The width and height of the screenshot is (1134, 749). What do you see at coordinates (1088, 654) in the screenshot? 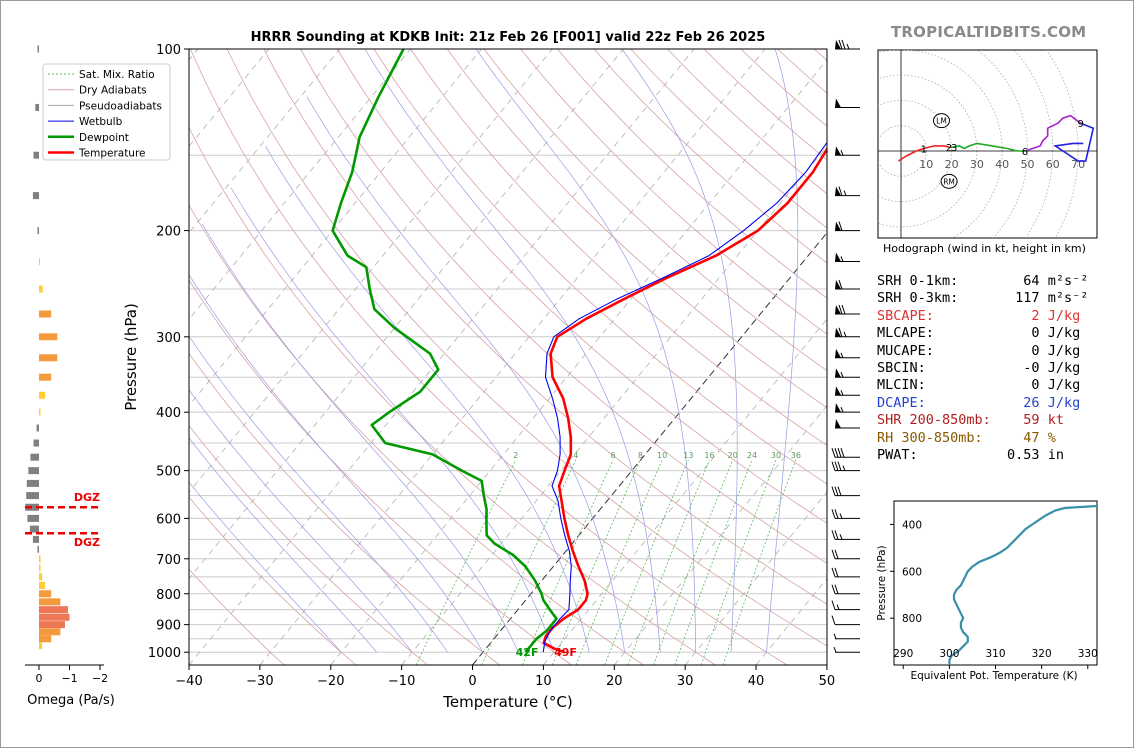
I see `theta-e-xtick-label: 330` at bounding box center [1088, 654].